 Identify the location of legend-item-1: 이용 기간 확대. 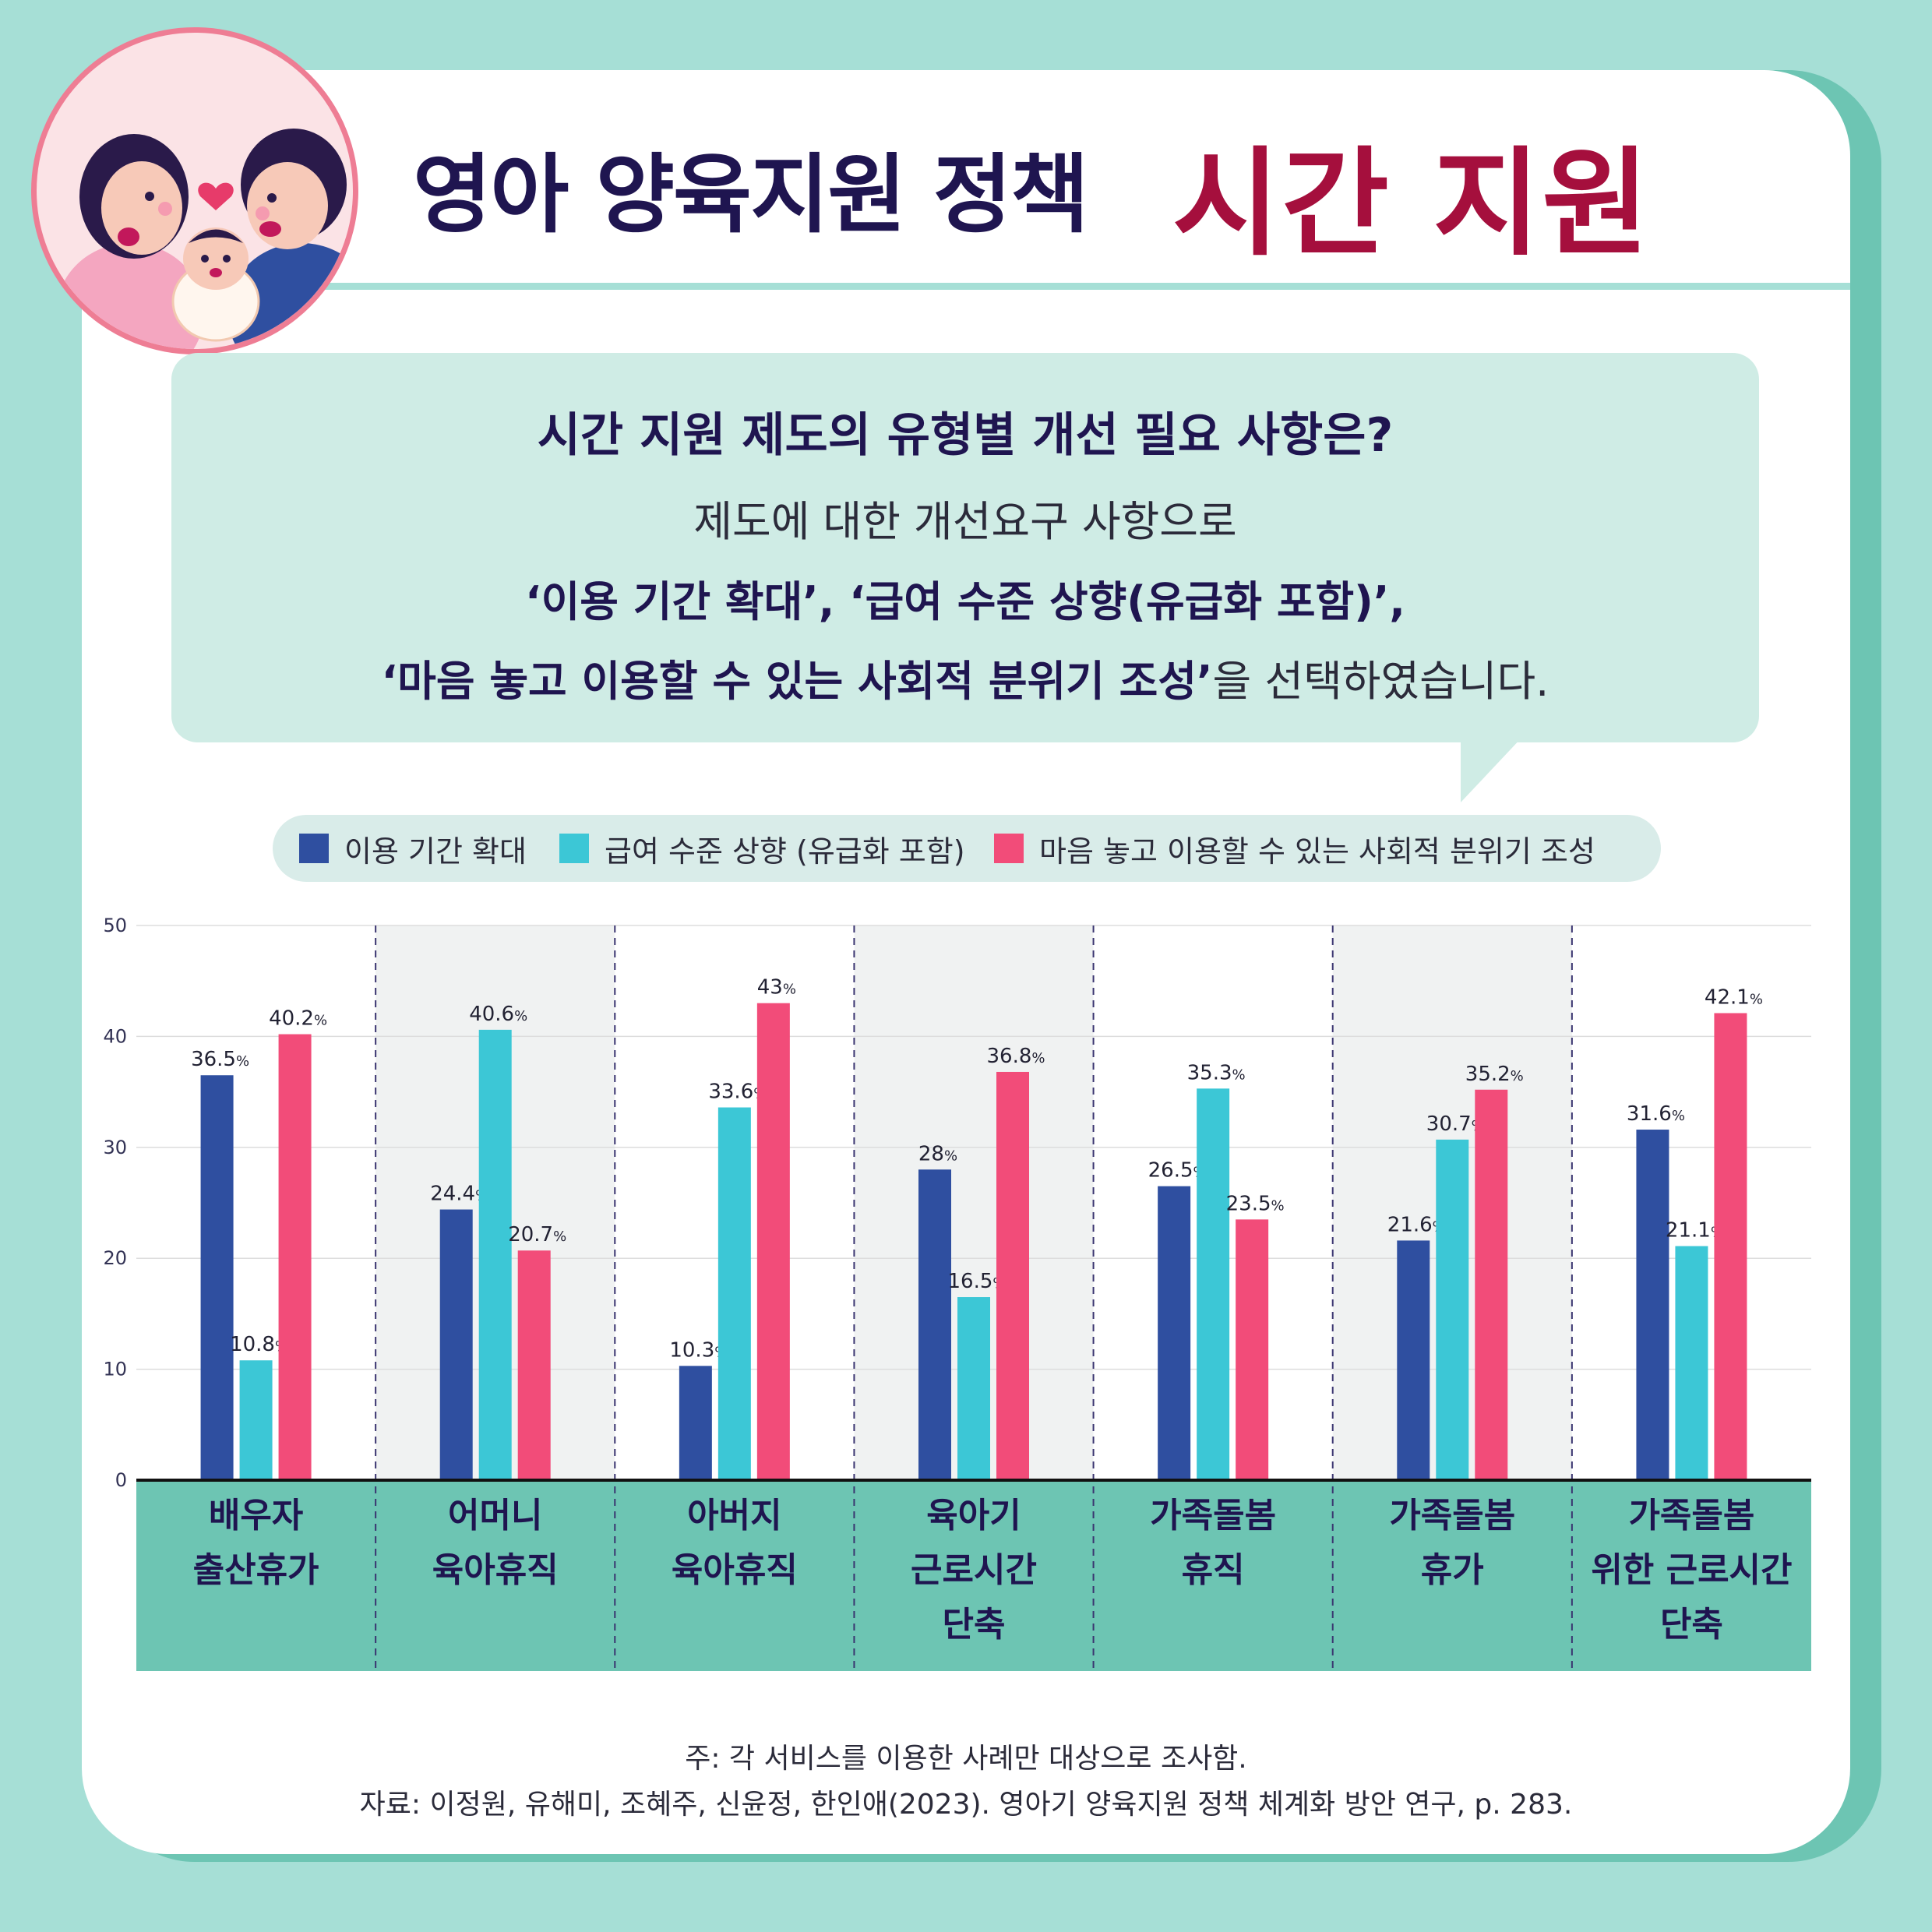
(413, 849).